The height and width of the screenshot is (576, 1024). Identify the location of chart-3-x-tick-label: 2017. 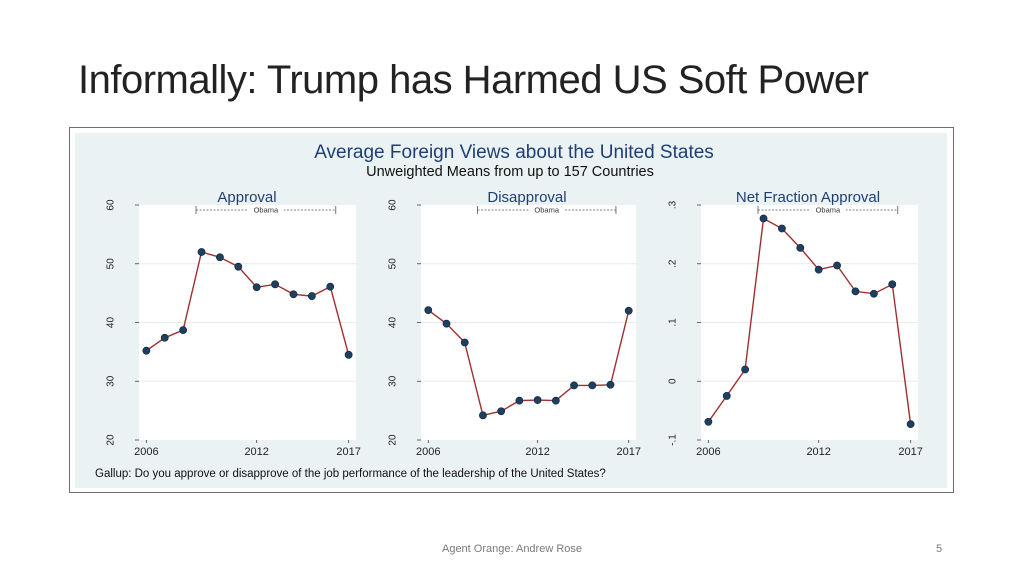
(910, 452).